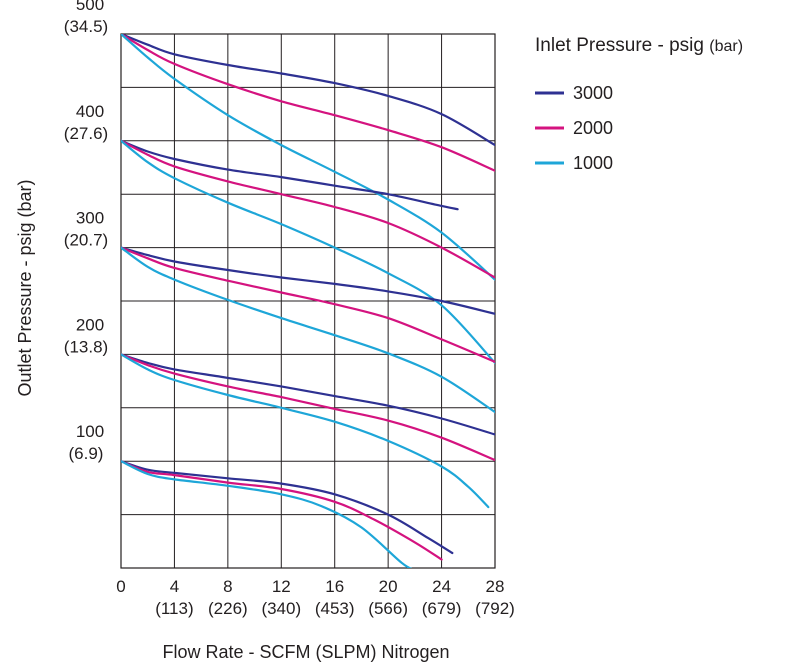  I want to click on x-tick-sublabel: (566), so click(388, 608).